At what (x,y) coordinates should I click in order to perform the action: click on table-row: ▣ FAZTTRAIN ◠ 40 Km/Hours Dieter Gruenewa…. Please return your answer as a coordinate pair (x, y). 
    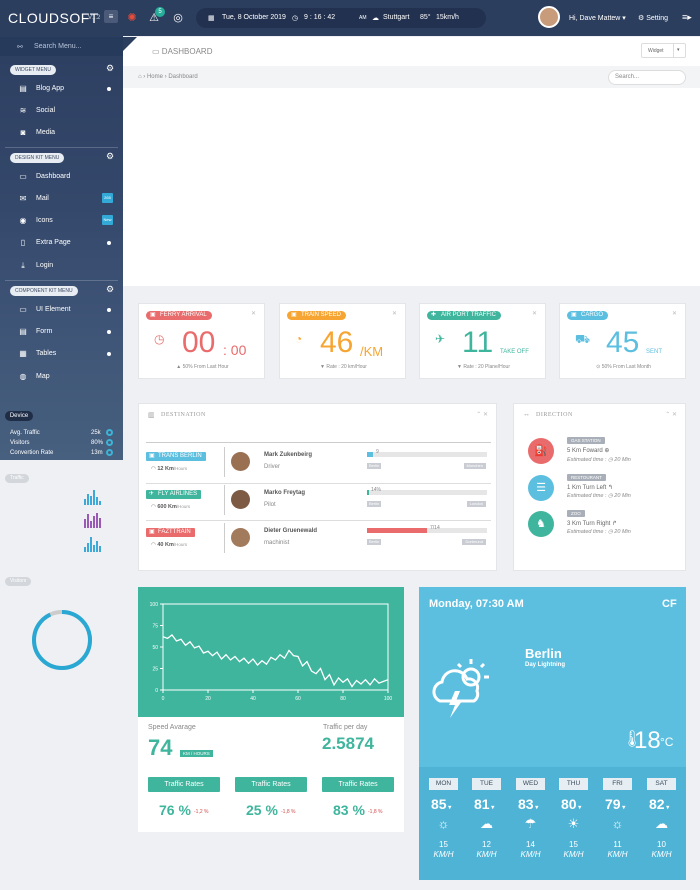
    Looking at the image, I should click on (318, 541).